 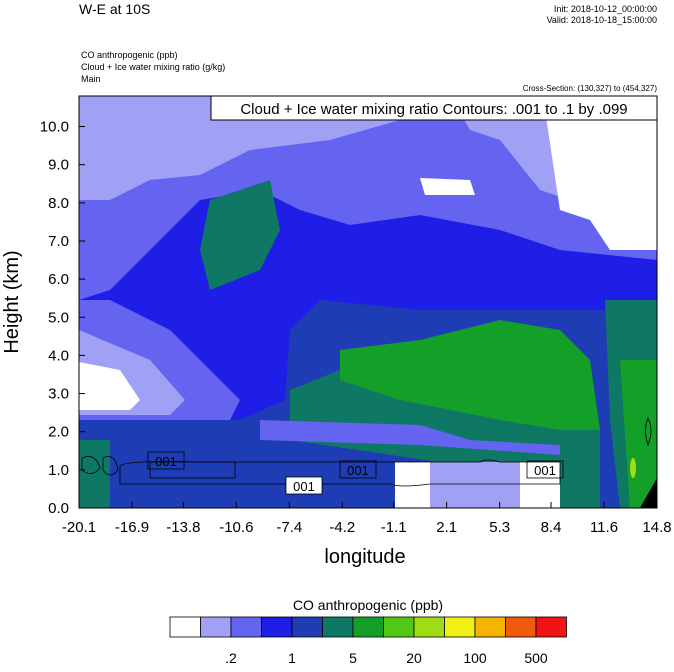 What do you see at coordinates (129, 55) in the screenshot?
I see `field-name: CO anthropogenic (ppb)` at bounding box center [129, 55].